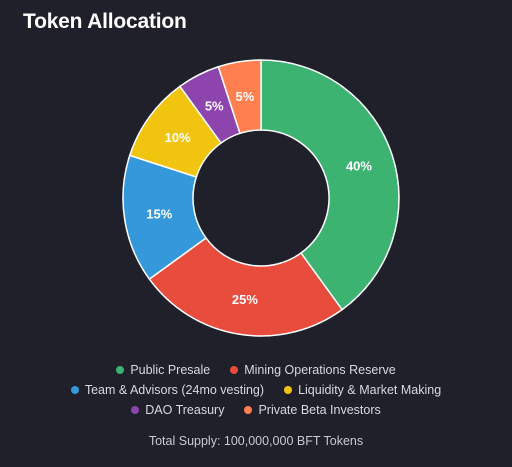 The height and width of the screenshot is (467, 512). I want to click on legend-row: DAO Treasury Private Beta Investors, so click(256, 410).